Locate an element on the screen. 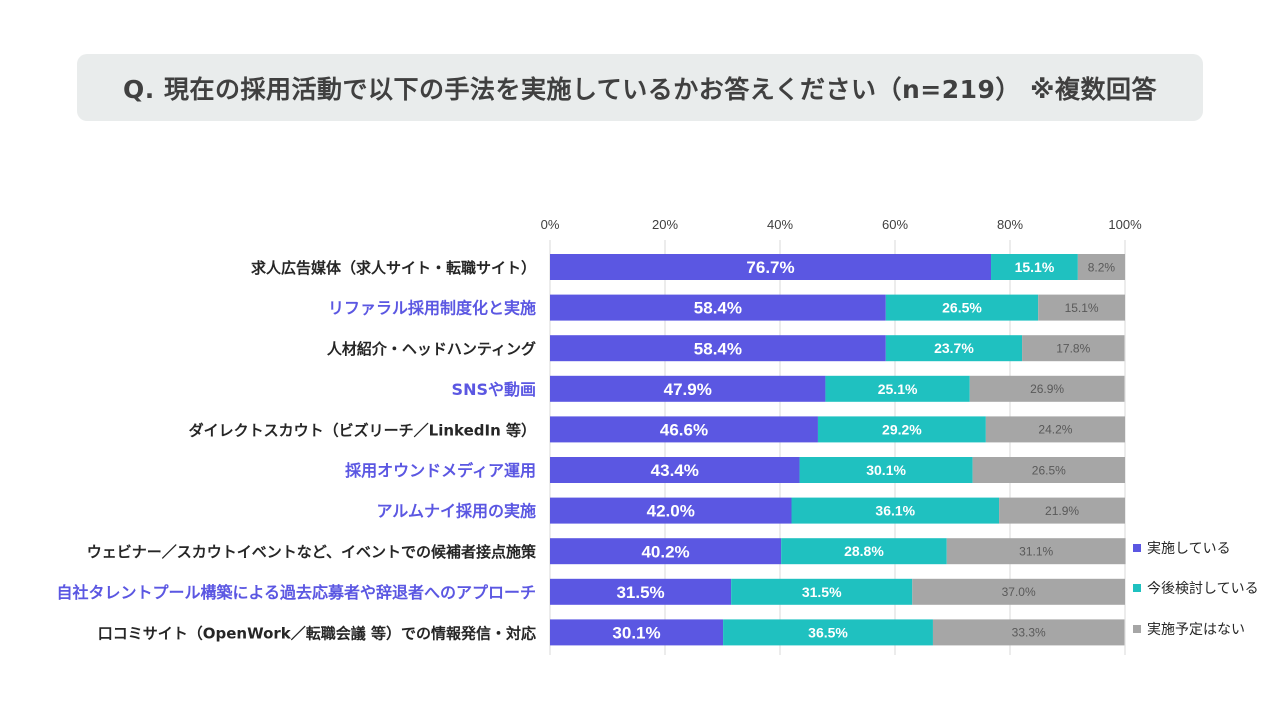 The image size is (1280, 720). category-label: ダイレクトスカウト（ビズリーチ／LinkedIn 等） is located at coordinates (362, 430).